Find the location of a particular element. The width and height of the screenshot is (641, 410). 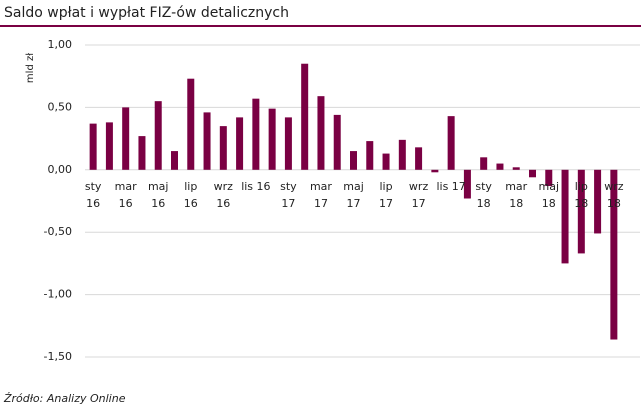

x-tick-label: sty 17 is located at coordinates (288, 194).